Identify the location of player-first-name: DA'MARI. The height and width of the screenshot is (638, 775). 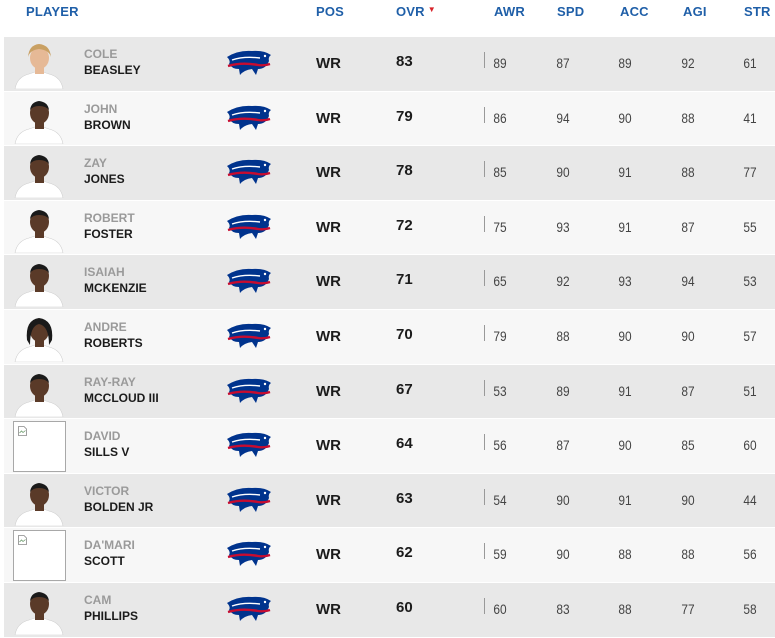
(109, 545).